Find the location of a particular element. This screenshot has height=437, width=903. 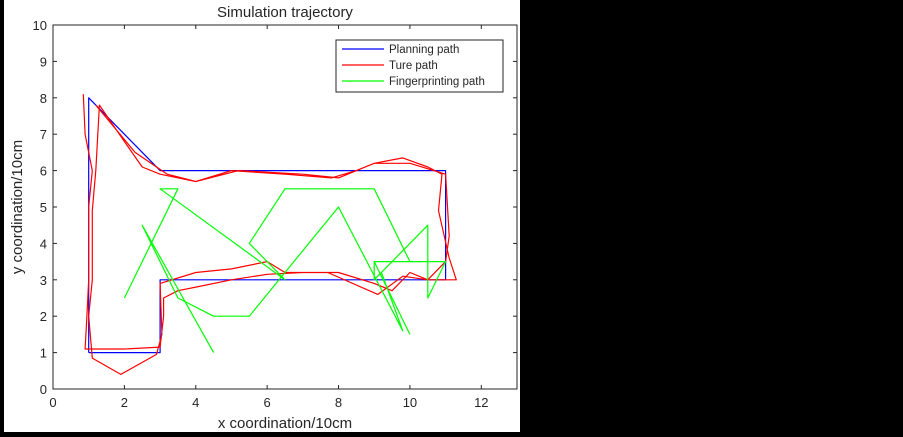

series-line-fingerprinting-path is located at coordinates (285, 270).